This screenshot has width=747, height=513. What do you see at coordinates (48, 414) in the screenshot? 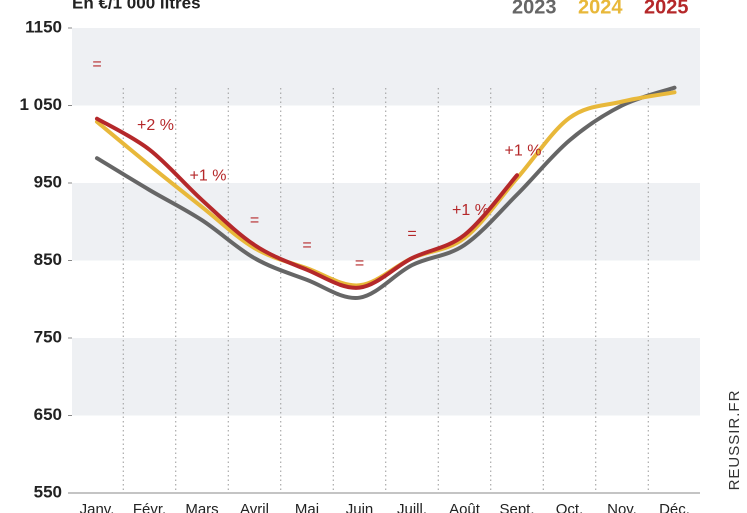
I see `y-tick-label: 650` at bounding box center [48, 414].